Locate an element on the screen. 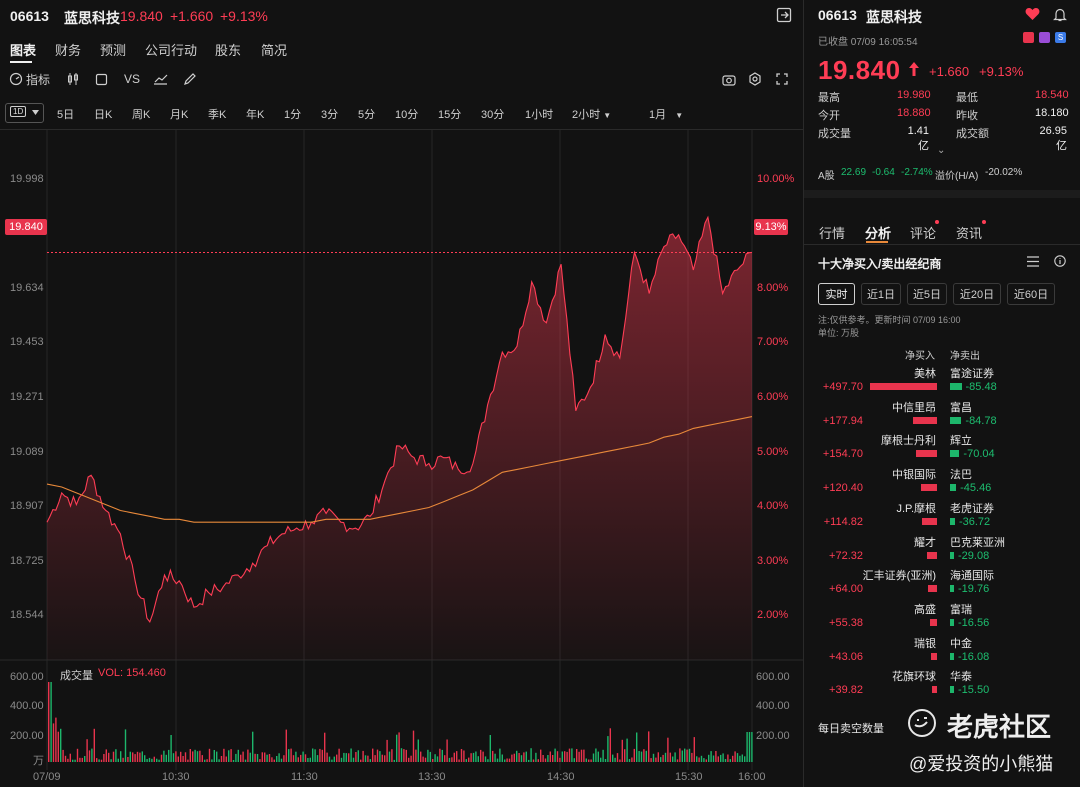  heart-icon is located at coordinates (1032, 14).